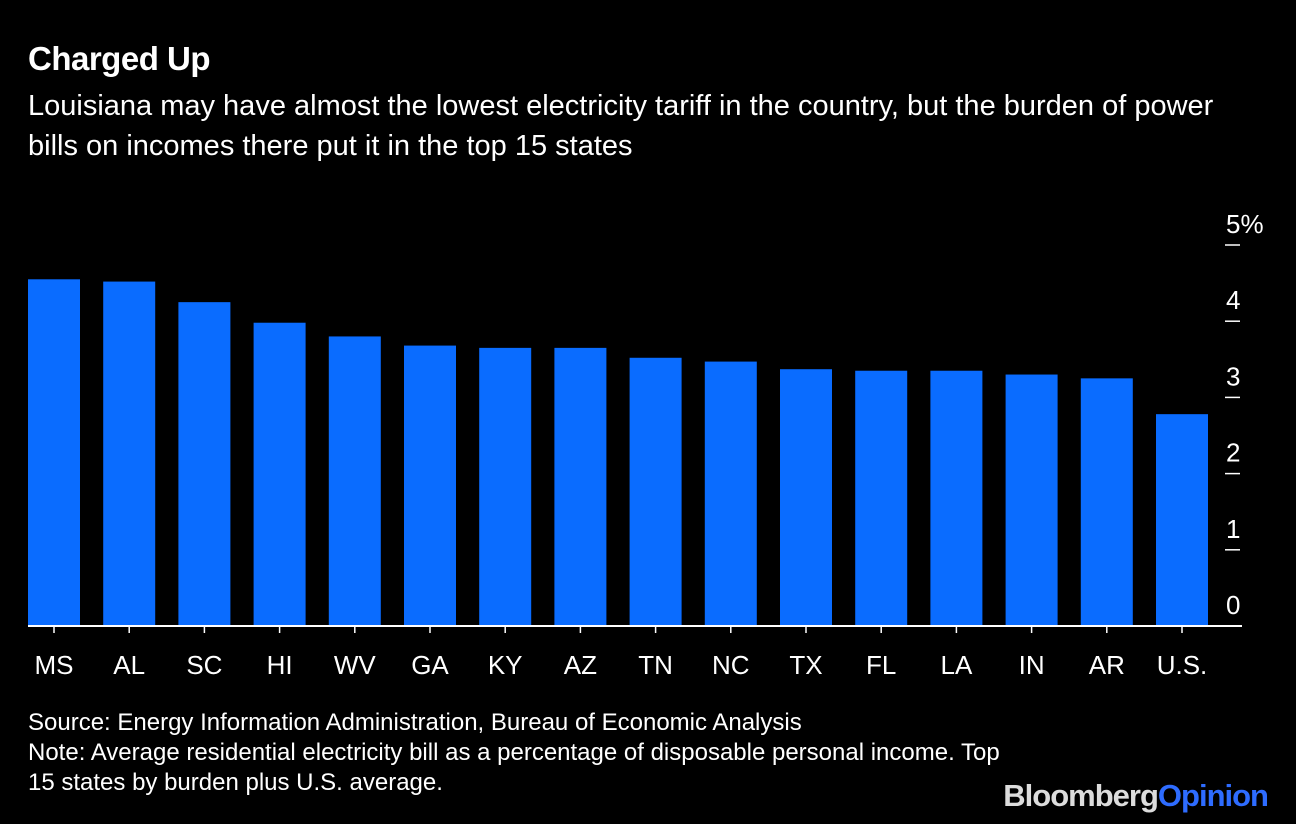  What do you see at coordinates (1031, 500) in the screenshot?
I see `bar-in` at bounding box center [1031, 500].